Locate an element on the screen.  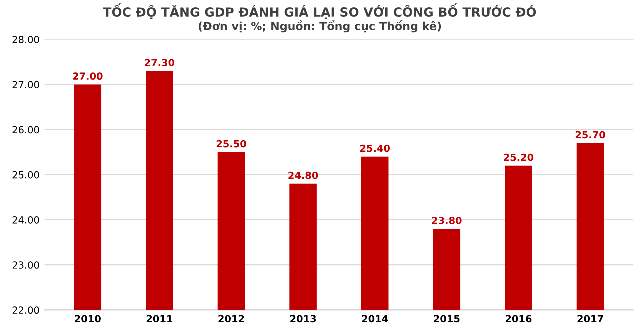
data-label: 25.40 is located at coordinates (375, 148).